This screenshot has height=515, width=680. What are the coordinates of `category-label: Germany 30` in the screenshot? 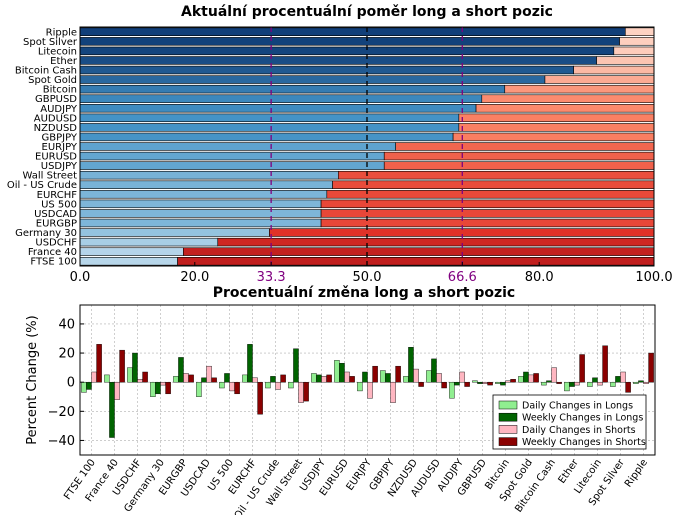 It's located at (46, 233).